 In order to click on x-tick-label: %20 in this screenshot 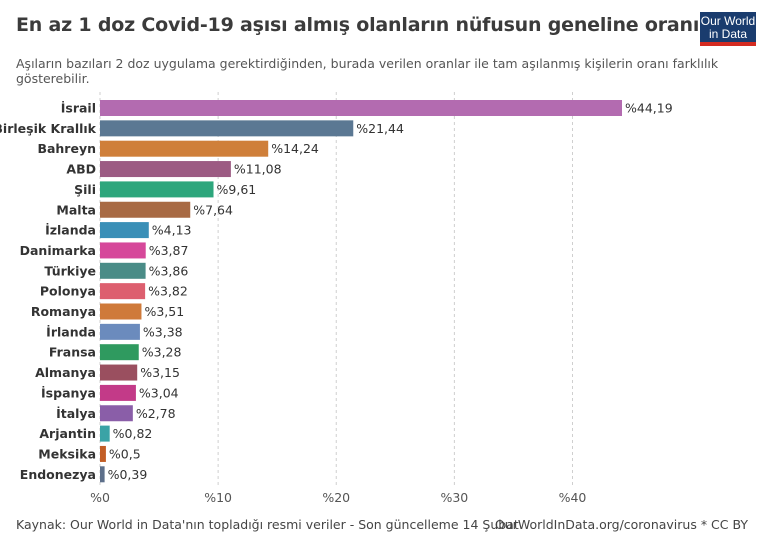, I will do `click(336, 497)`.